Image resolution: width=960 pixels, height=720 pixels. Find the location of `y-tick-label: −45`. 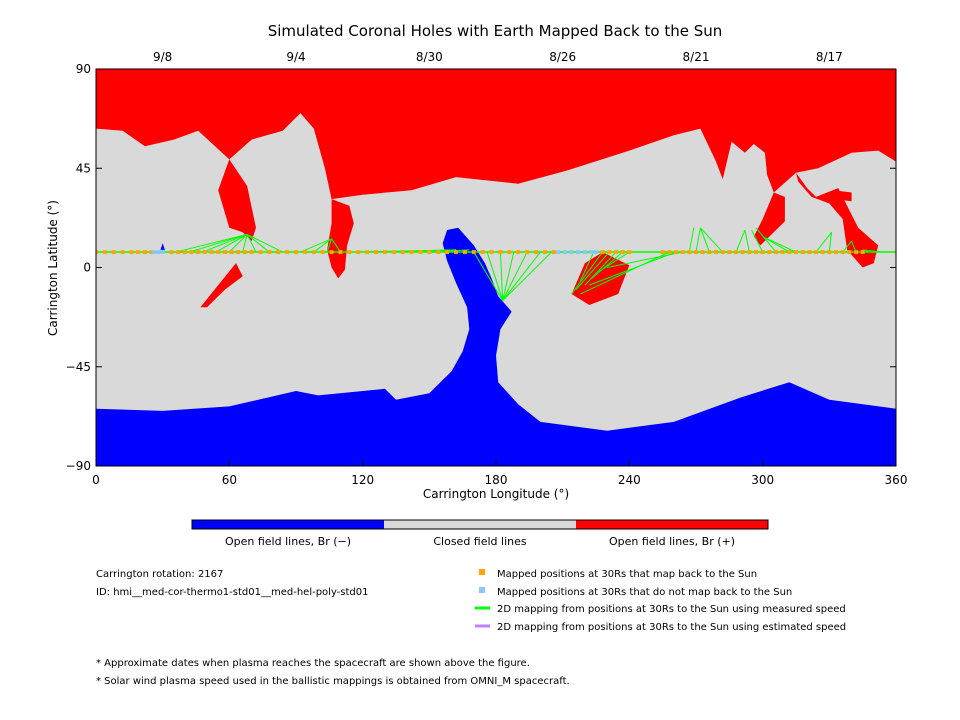

y-tick-label: −45 is located at coordinates (78, 367).